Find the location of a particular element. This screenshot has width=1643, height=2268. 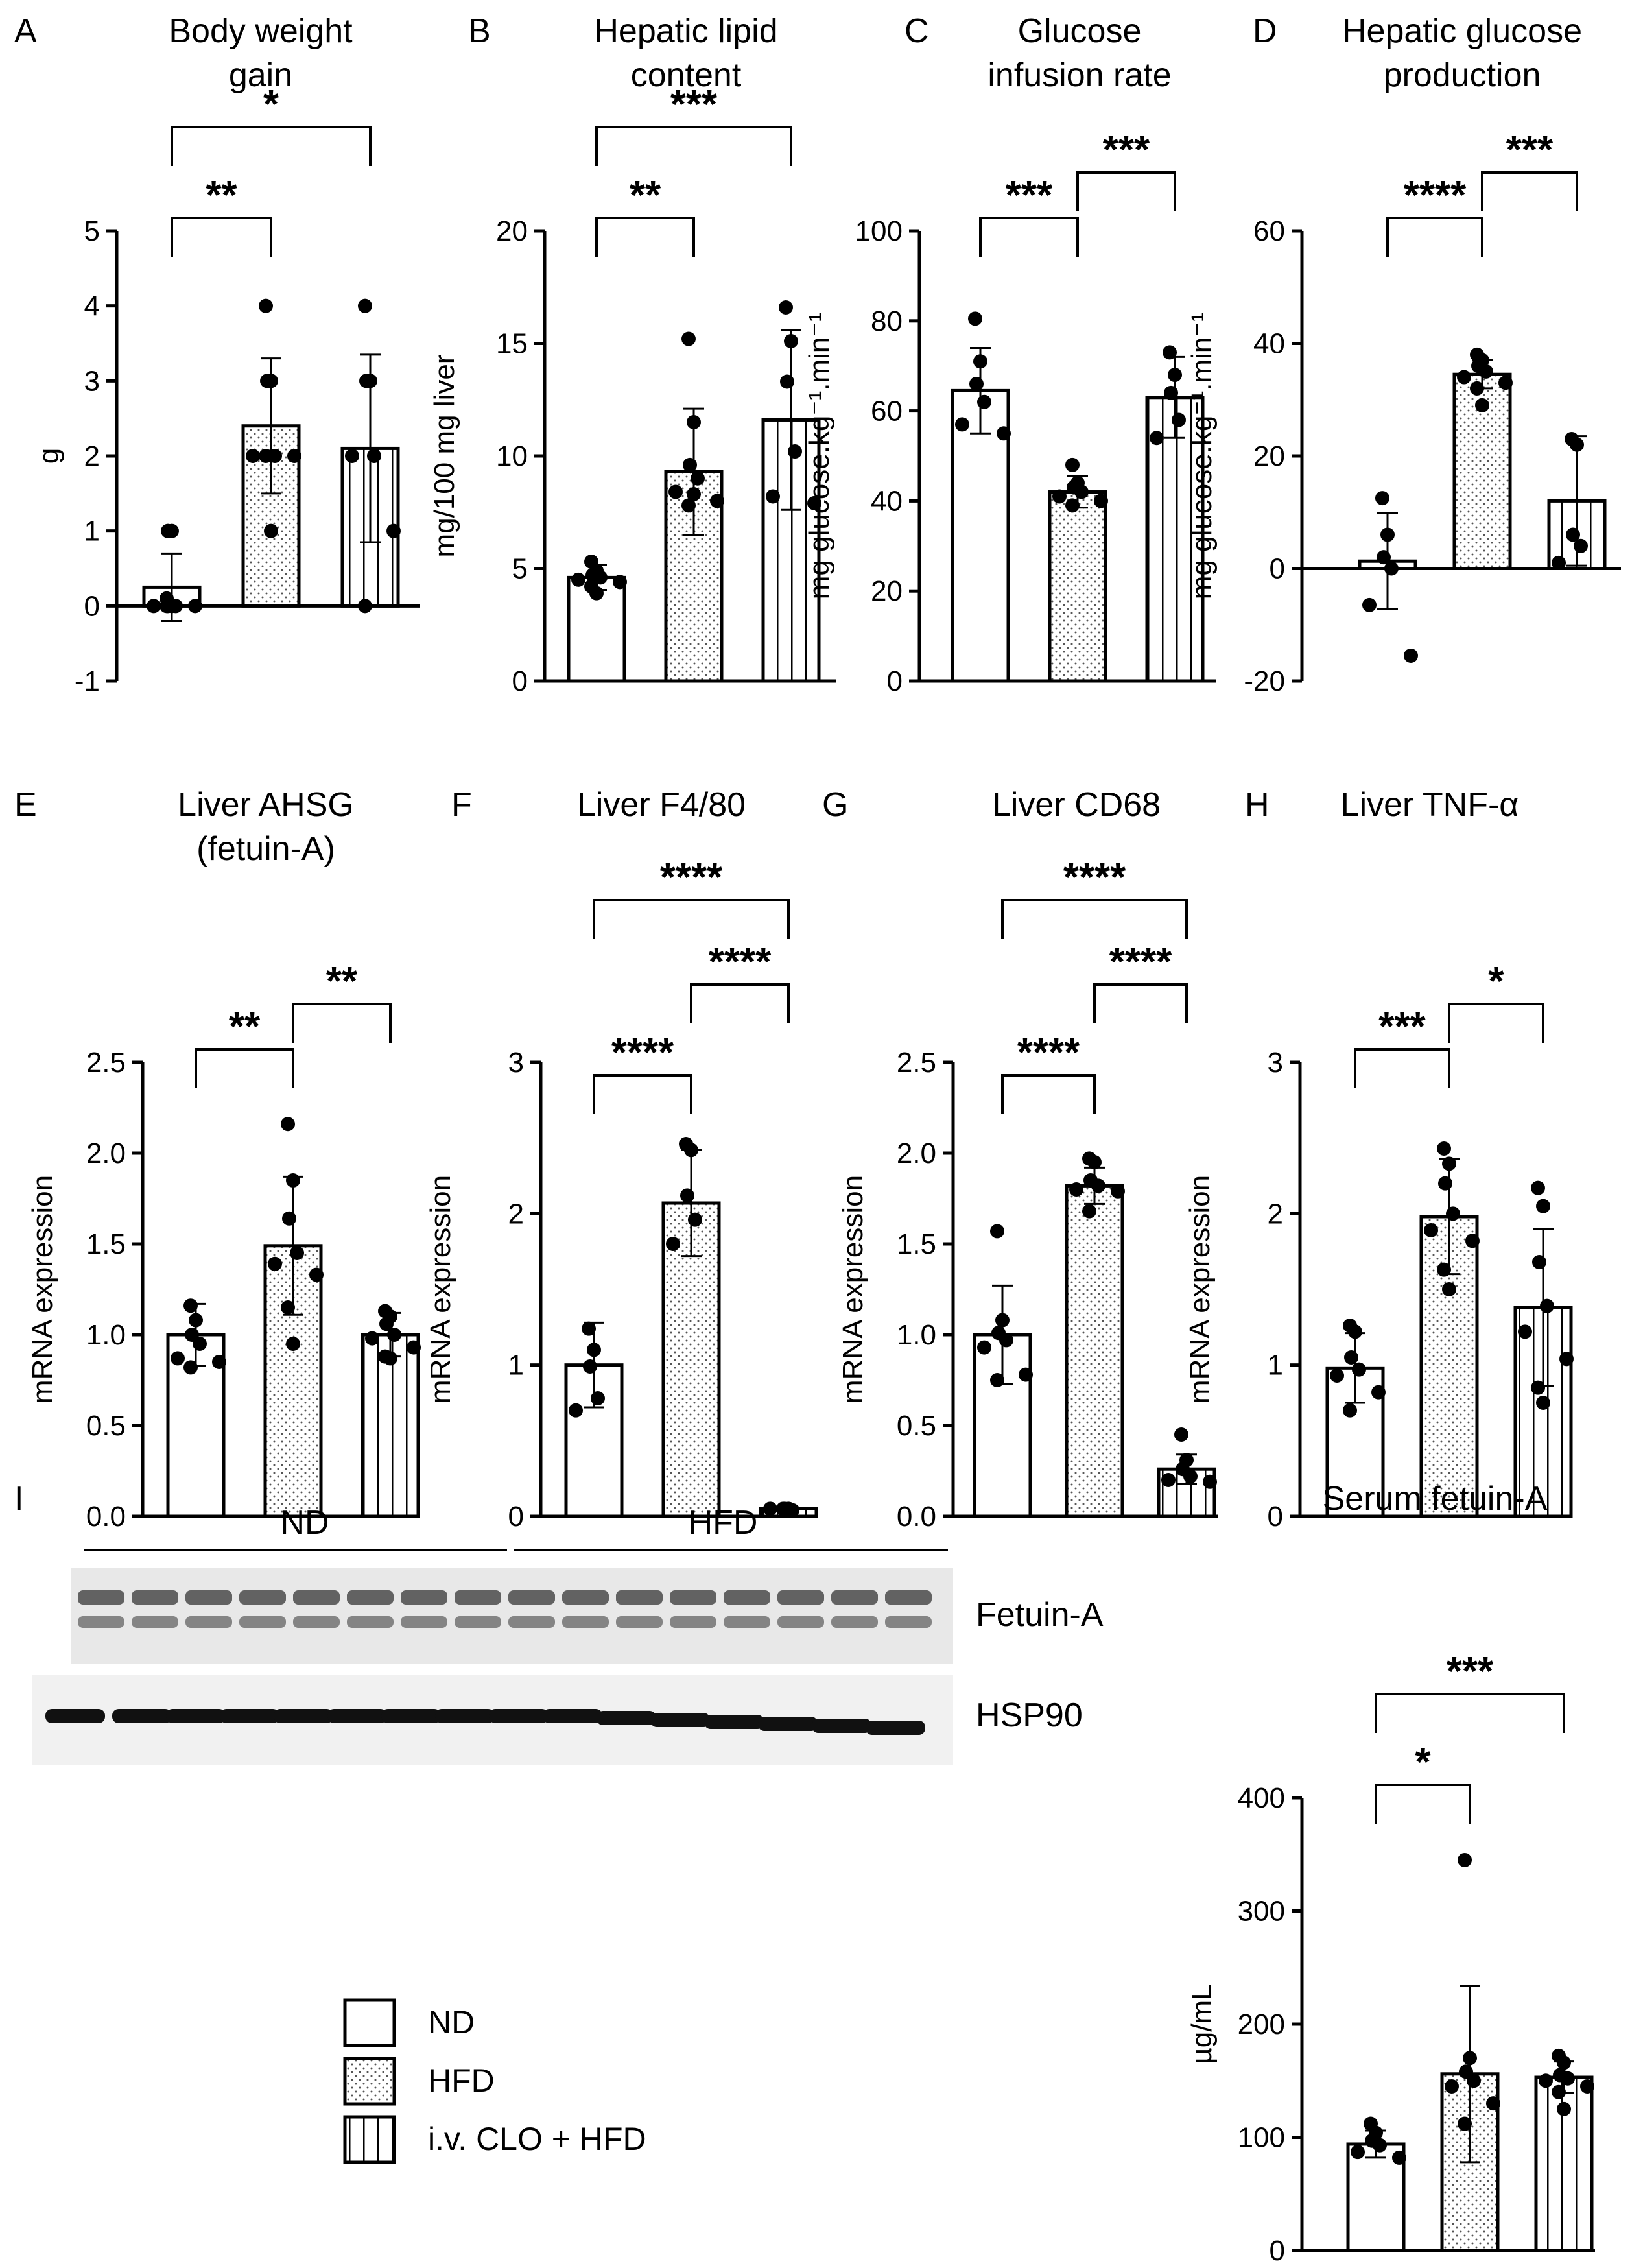

panel-letter-i: I is located at coordinates (19, 1499).